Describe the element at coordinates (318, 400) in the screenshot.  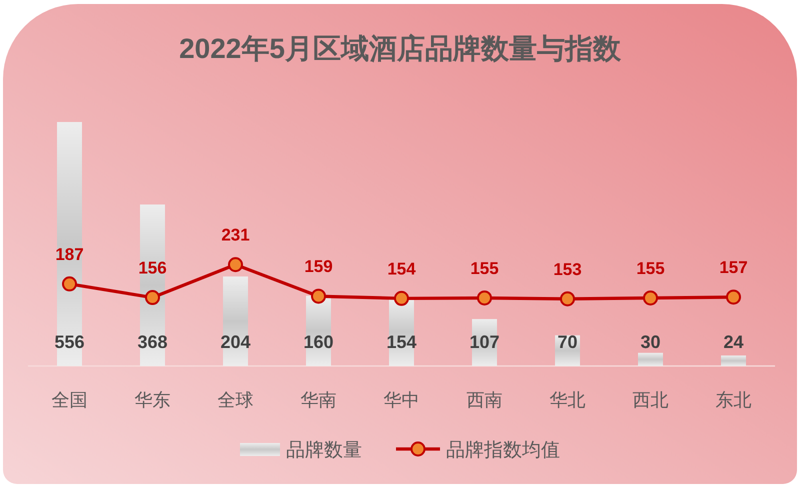
I see `x-tick-label: 华南` at that location.